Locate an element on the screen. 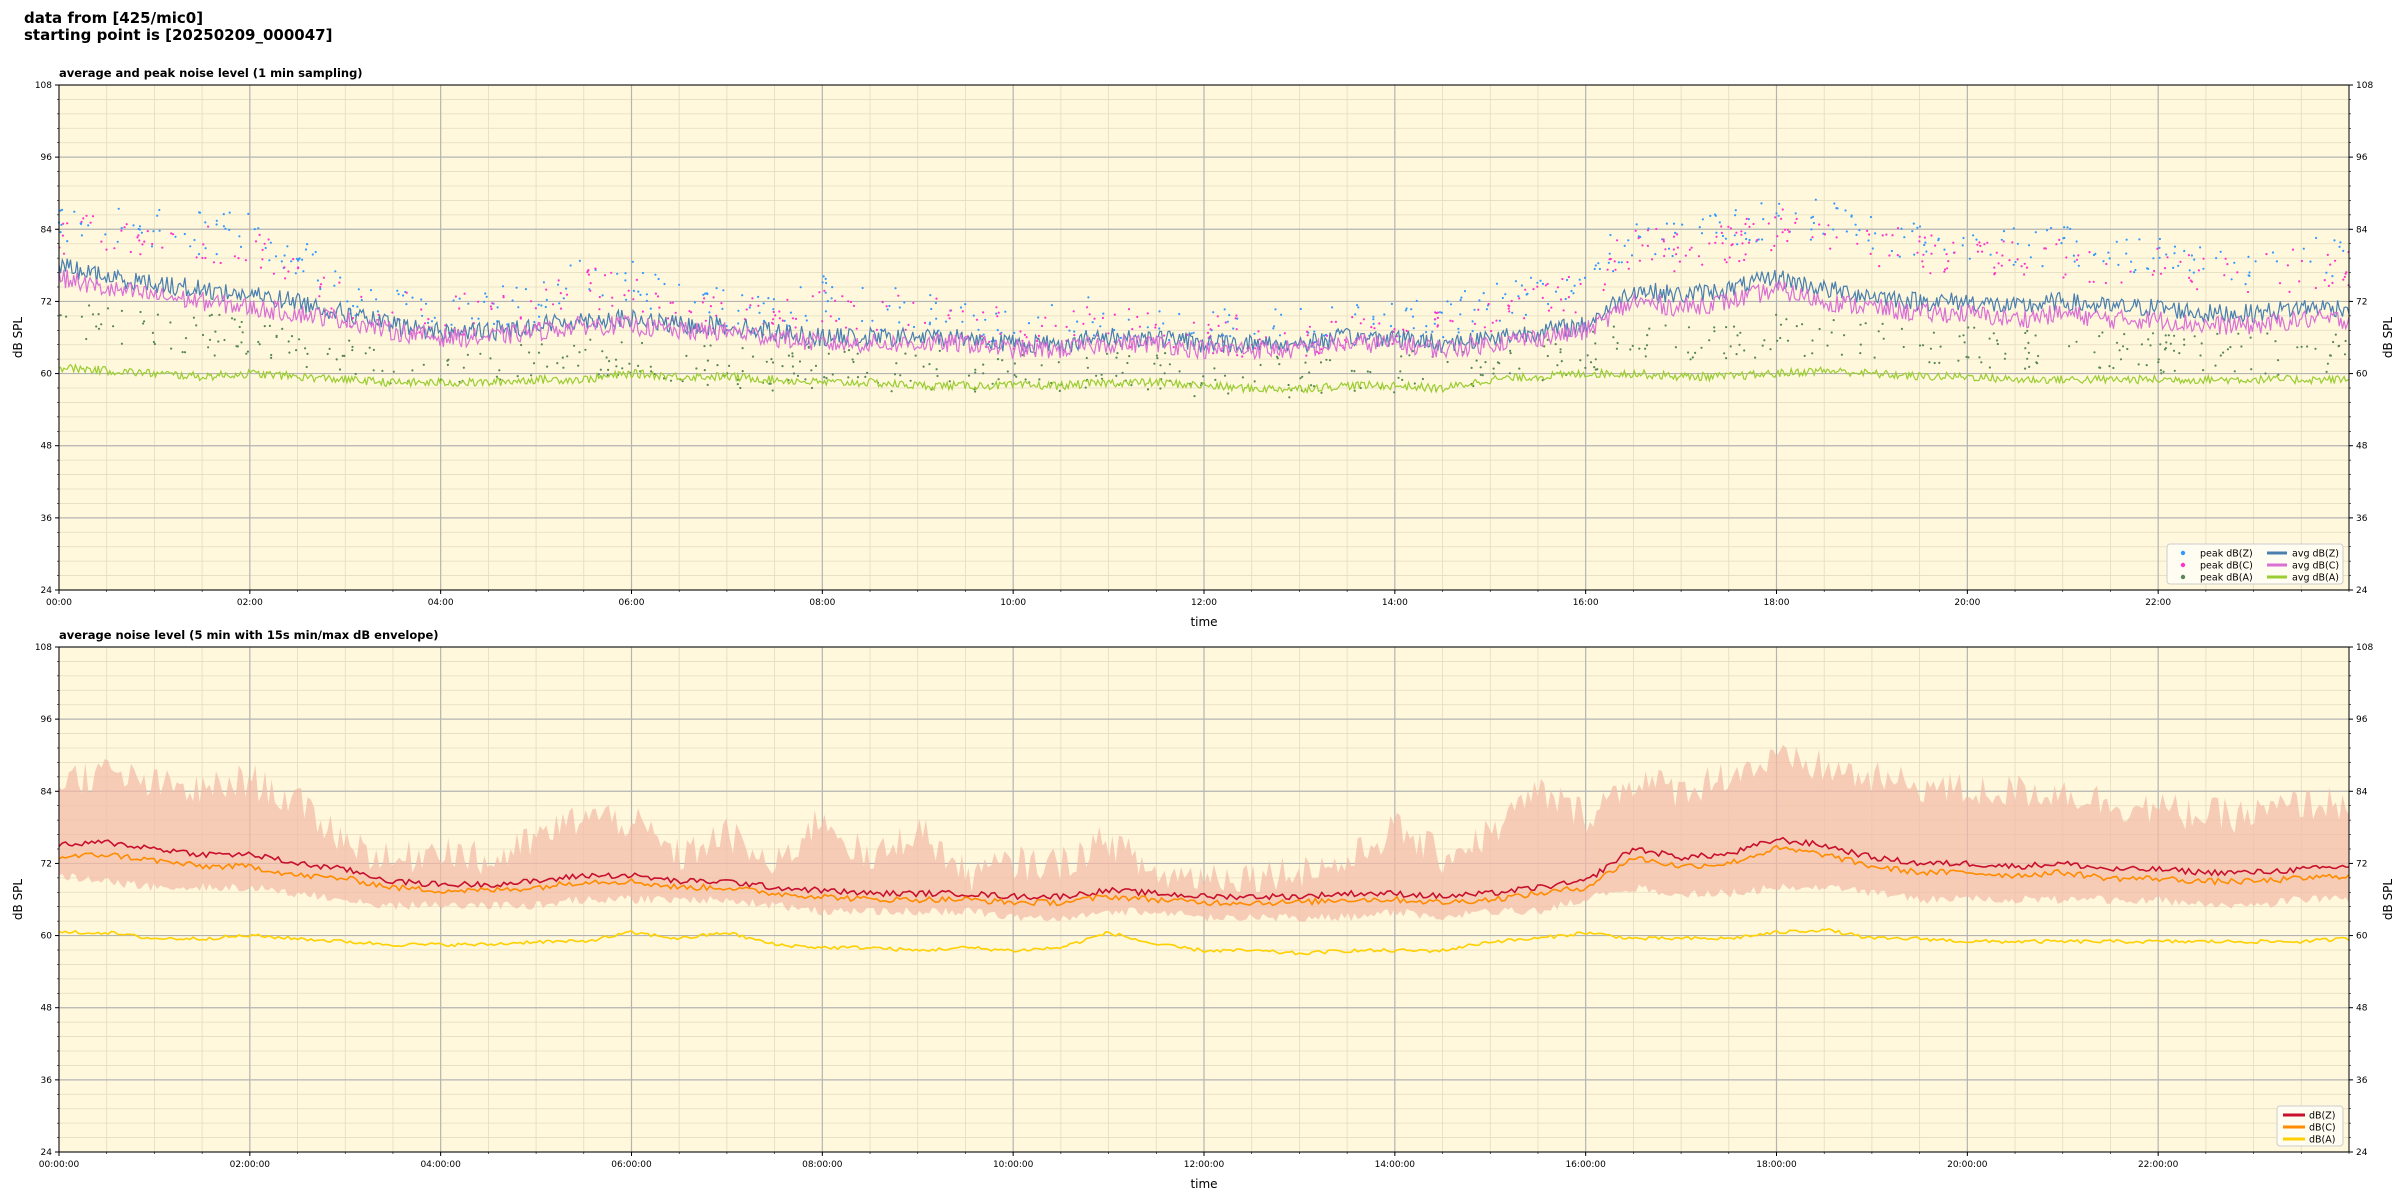 The width and height of the screenshot is (2400, 1200). legend: dB(Z)dB(C)dB(A) is located at coordinates (2310, 1126).